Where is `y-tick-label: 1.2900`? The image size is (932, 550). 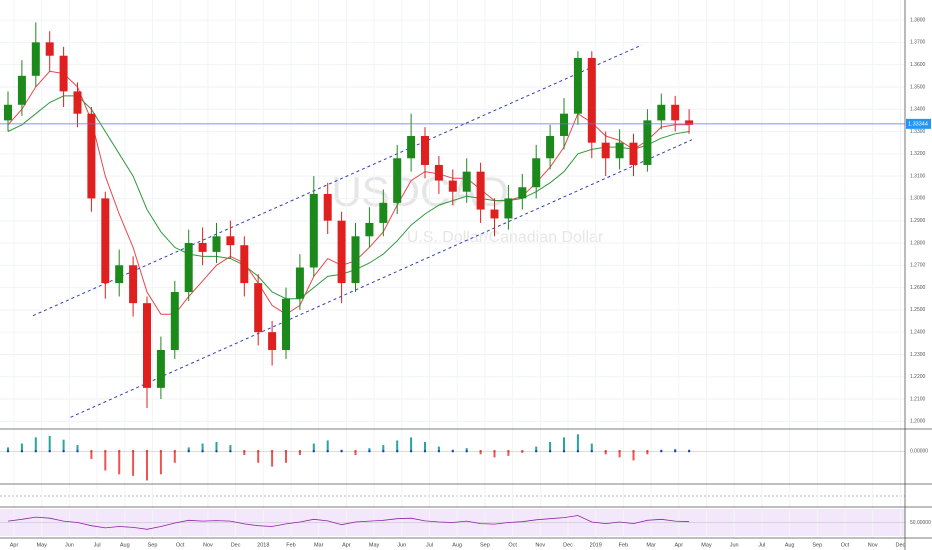
y-tick-label: 1.2900 is located at coordinates (918, 221).